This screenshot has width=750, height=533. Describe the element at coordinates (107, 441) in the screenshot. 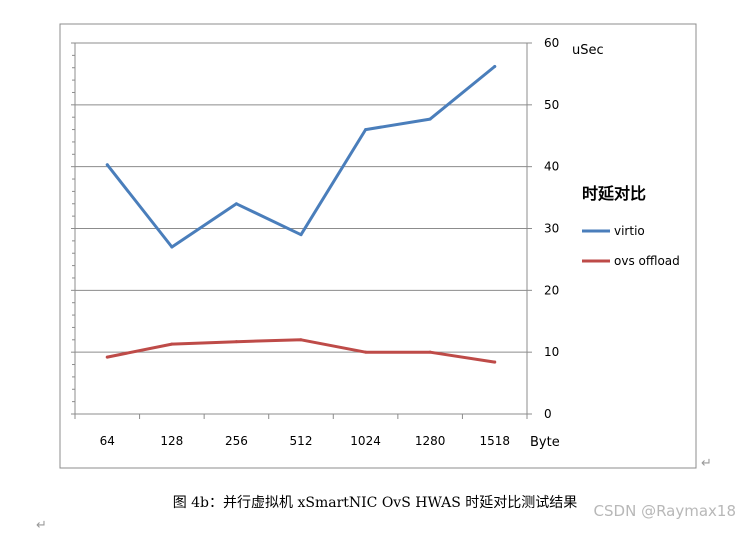

I see `x-tick-label: 64` at that location.